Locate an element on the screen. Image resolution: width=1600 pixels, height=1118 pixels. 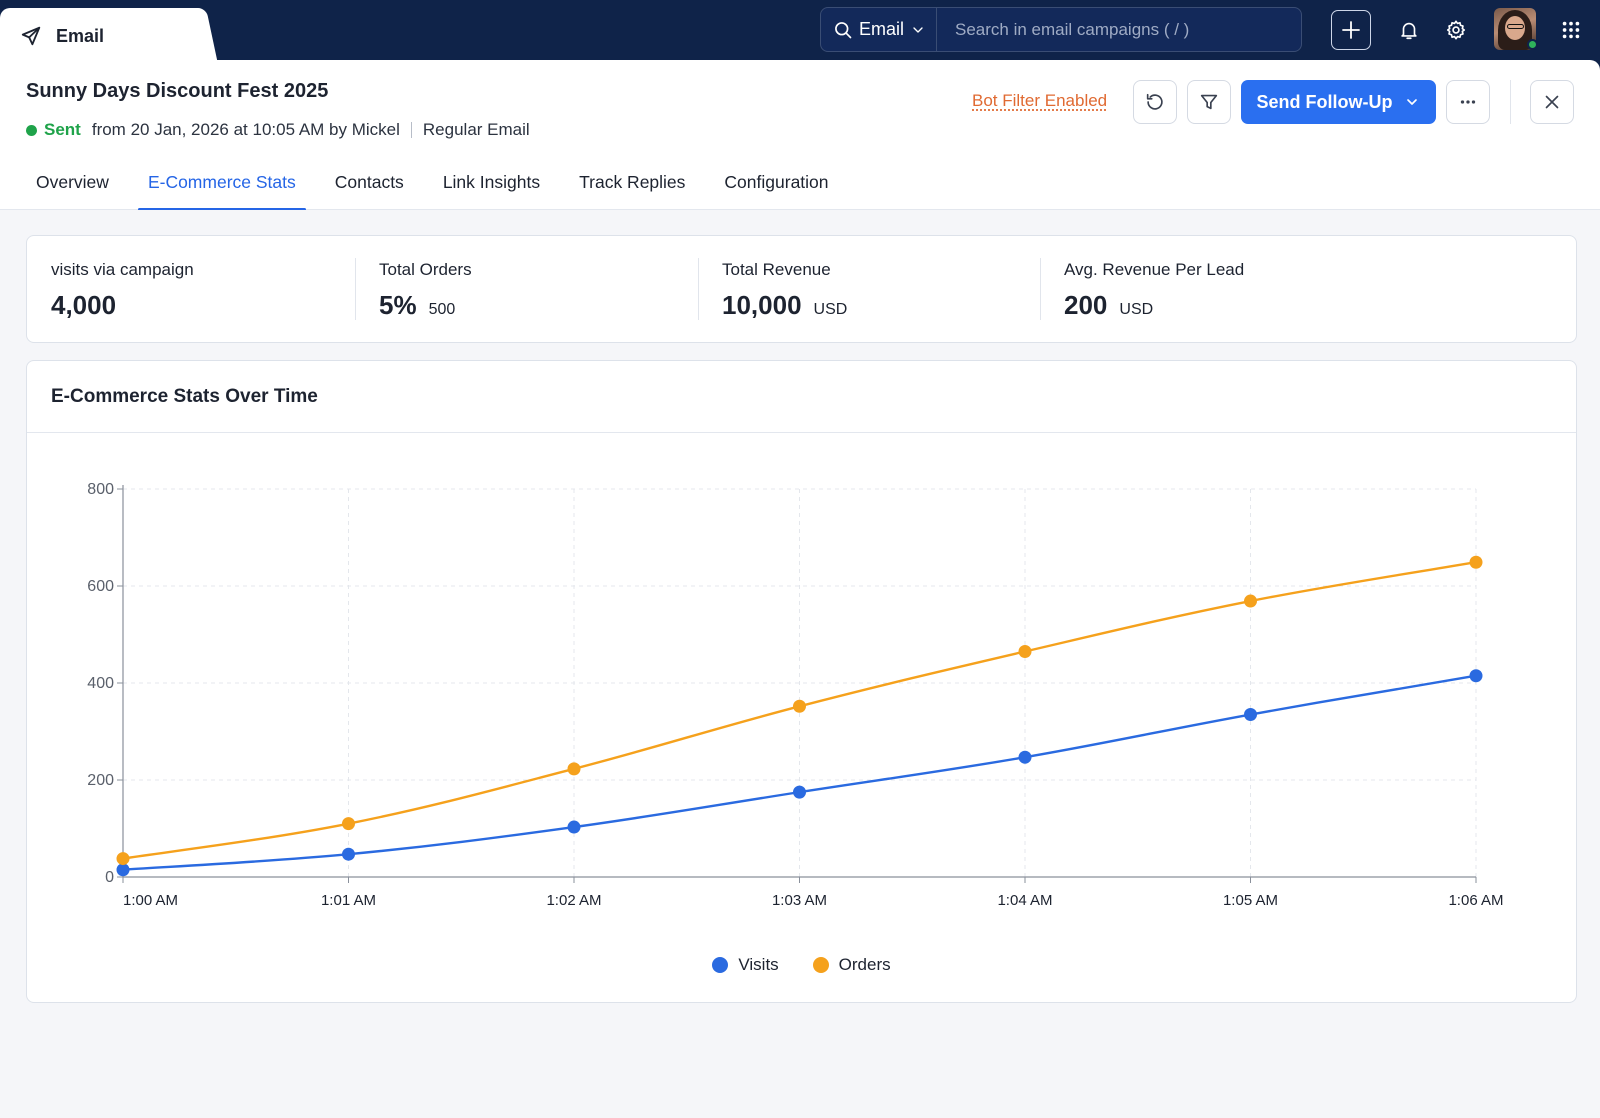
stat-value: 4,000 is located at coordinates (84, 305).